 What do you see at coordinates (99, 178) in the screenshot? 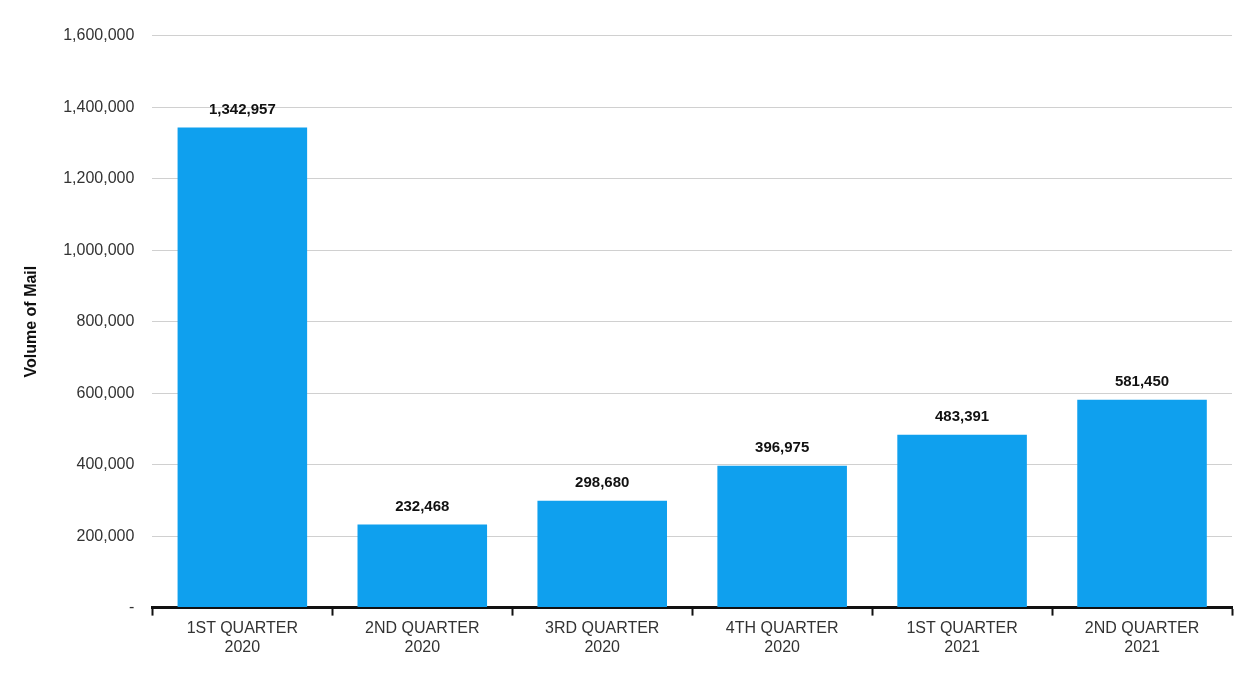
I see `y-tick-label: 1,200,000` at bounding box center [99, 178].